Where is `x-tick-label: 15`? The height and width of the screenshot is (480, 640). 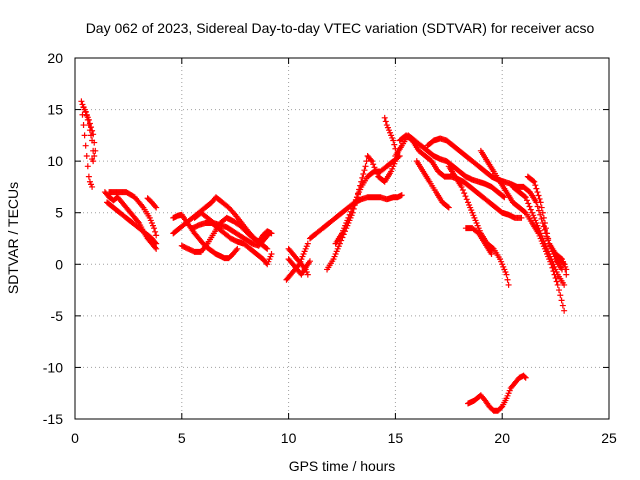 x-tick-label: 15 is located at coordinates (396, 438).